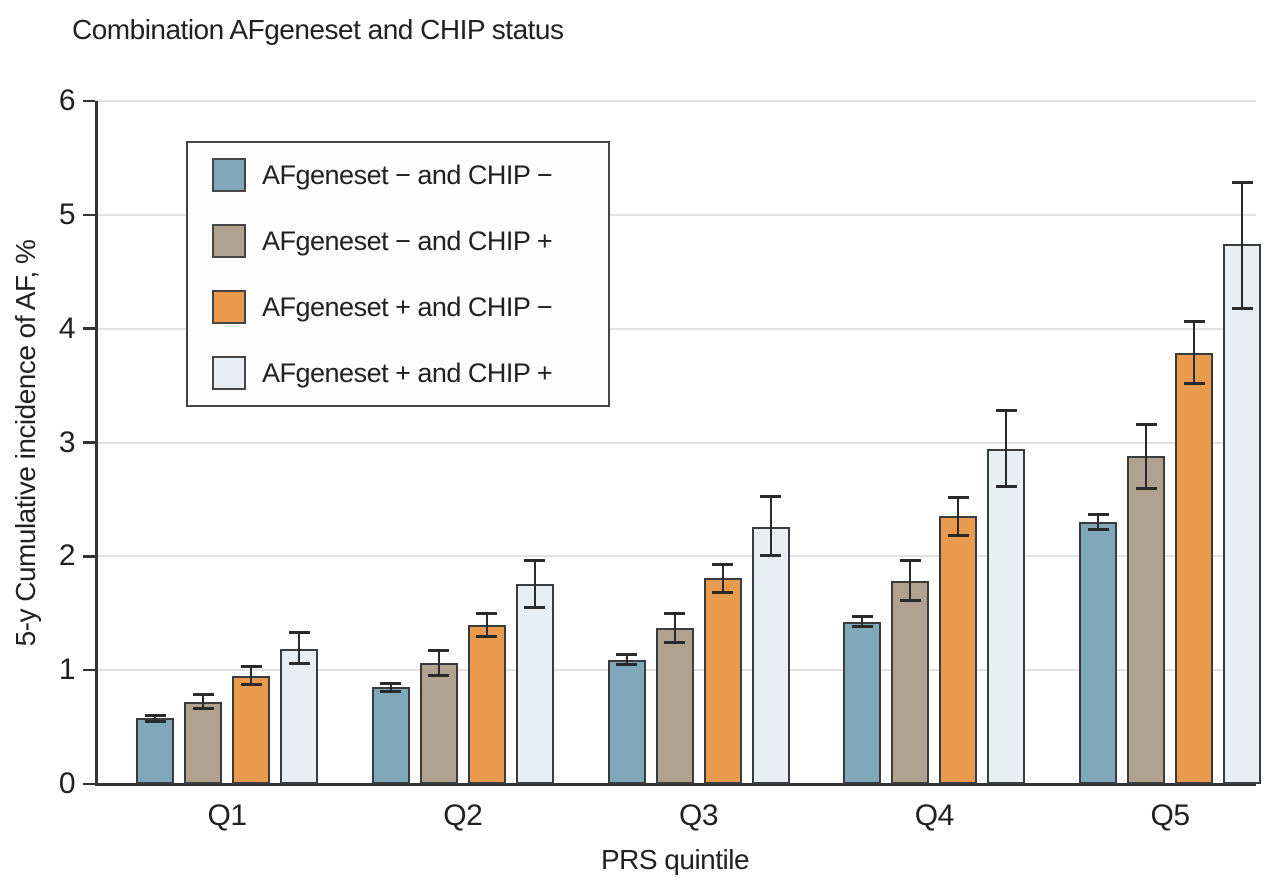  Describe the element at coordinates (698, 815) in the screenshot. I see `x-tick-label: Q3` at that location.